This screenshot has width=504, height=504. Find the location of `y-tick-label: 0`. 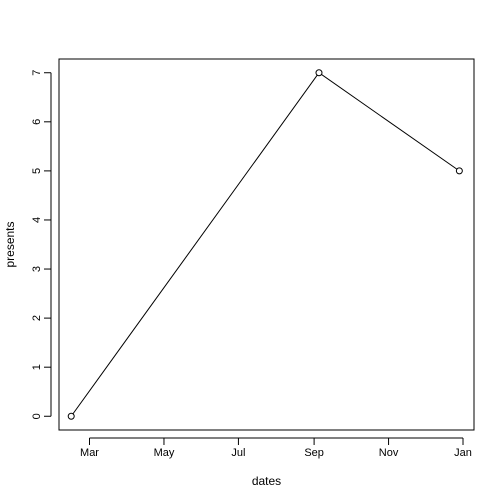

y-tick-label: 0 is located at coordinates (37, 416).